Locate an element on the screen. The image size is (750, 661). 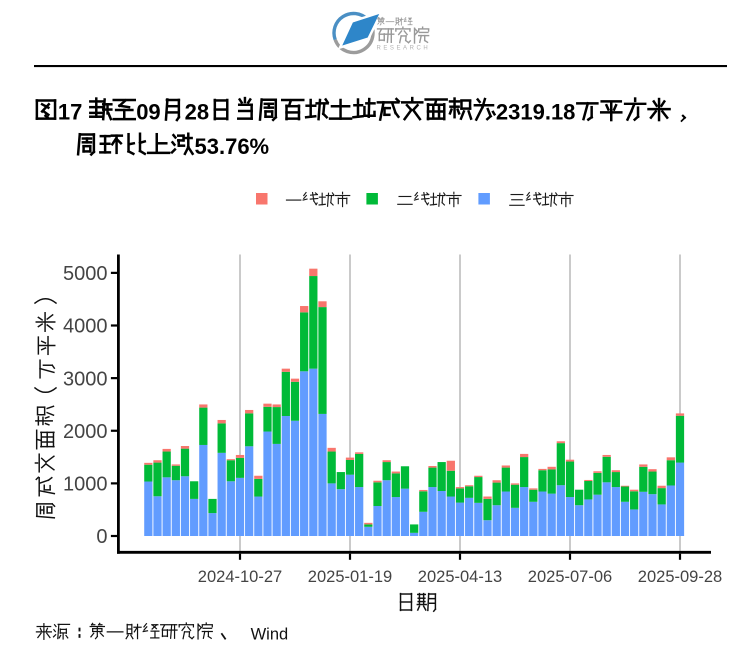
svg-text: 28 is located at coordinates (197, 111).